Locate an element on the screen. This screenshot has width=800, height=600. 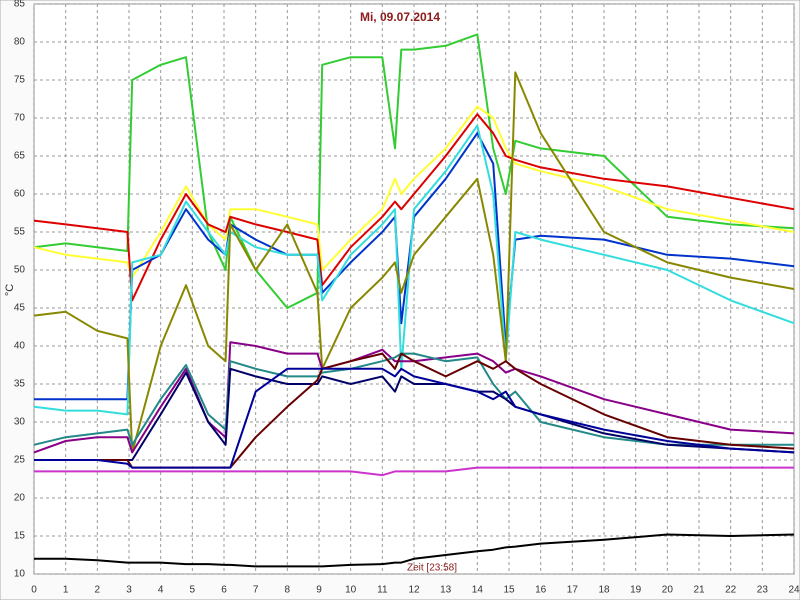
x-tick-label: 11 is located at coordinates (382, 590).